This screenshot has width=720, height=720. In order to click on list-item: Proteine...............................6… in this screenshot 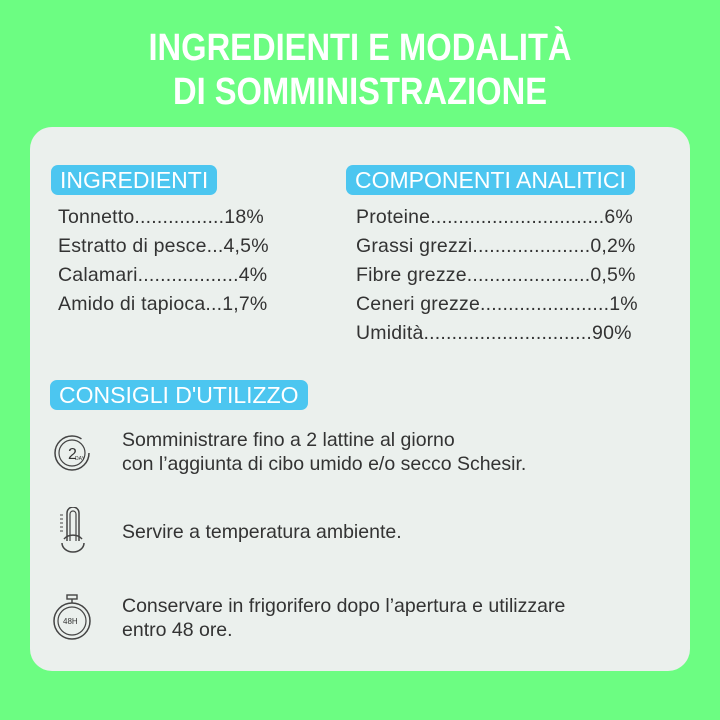, I will do `click(494, 217)`.